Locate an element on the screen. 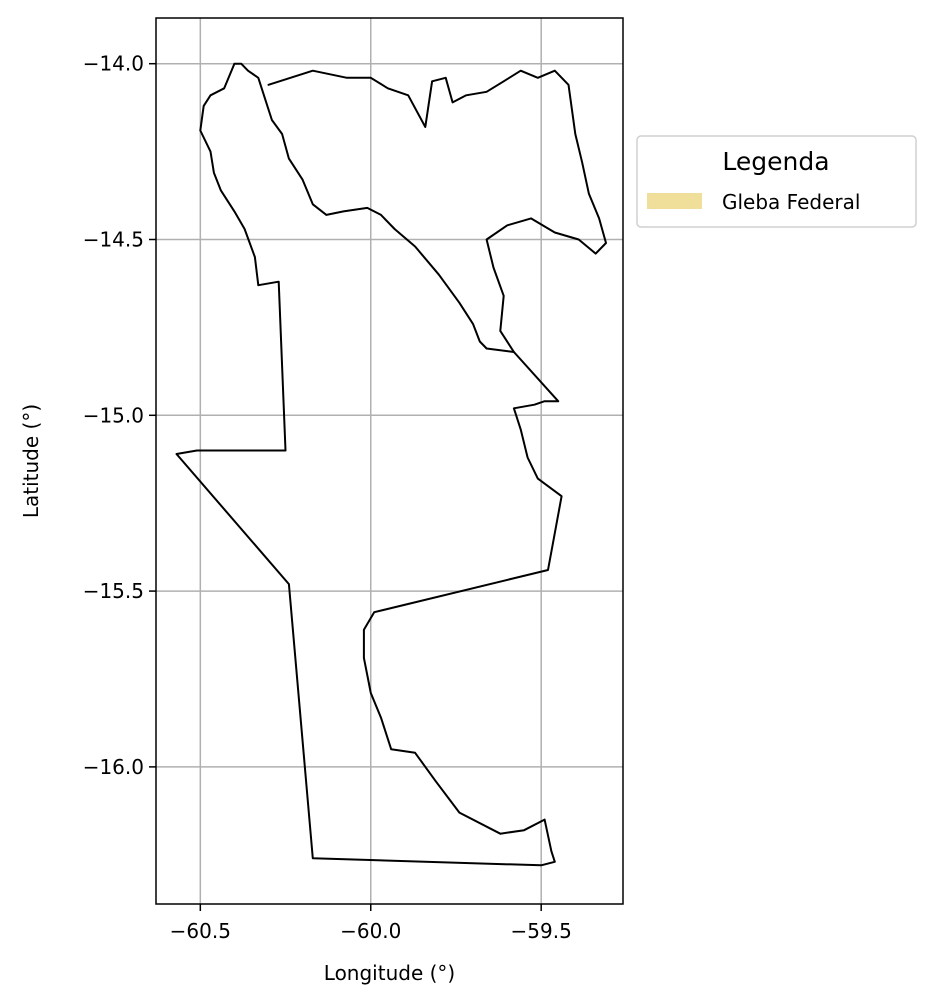 The width and height of the screenshot is (936, 1006). y-axis-ticks: −14.0 −14.5 −15.0 −15.5 −16.0 is located at coordinates (119, 415).